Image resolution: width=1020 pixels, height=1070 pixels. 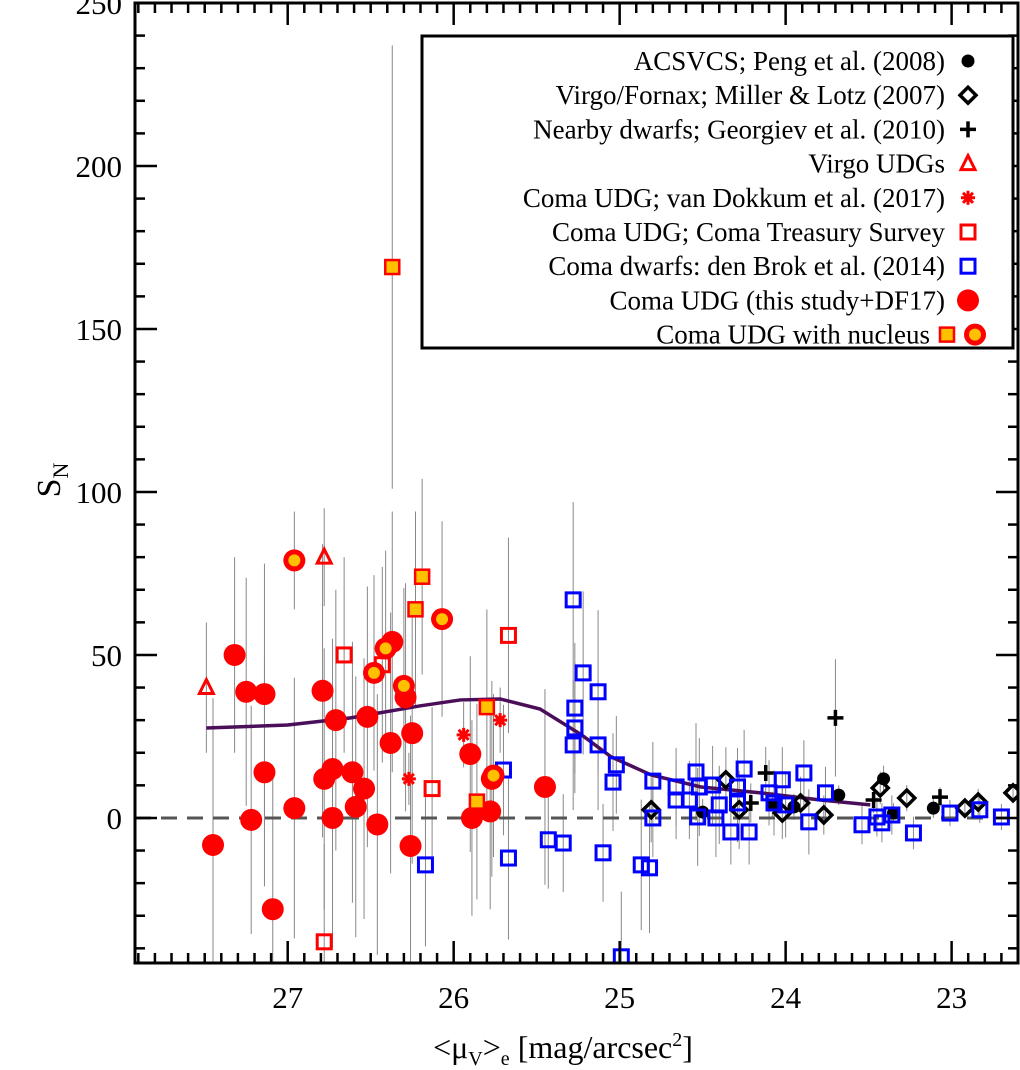 I want to click on legend-label: Coma UDG; Coma Treasury Survey, so click(x=748, y=232).